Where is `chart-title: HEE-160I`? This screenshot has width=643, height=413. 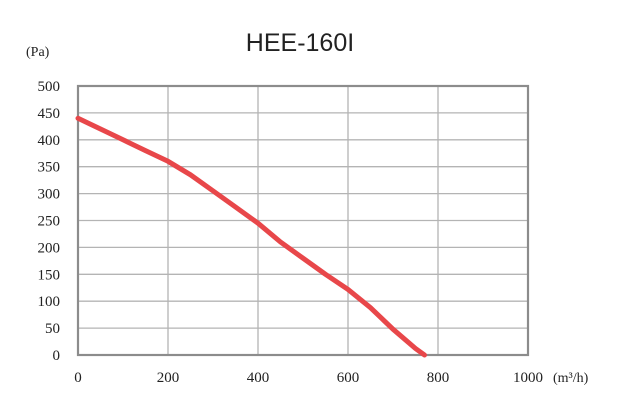
chart-title: HEE-160I is located at coordinates (300, 43).